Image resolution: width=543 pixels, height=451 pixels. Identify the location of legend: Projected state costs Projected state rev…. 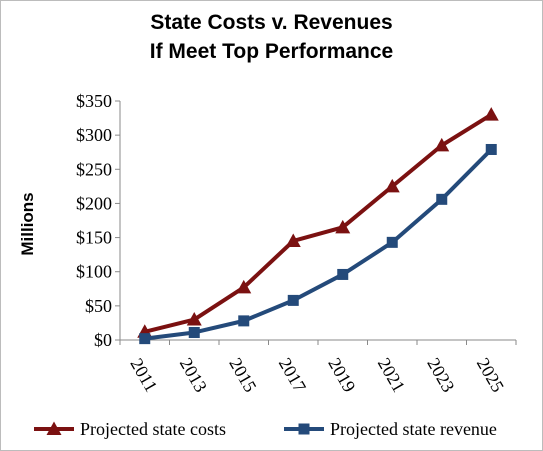
(265, 429).